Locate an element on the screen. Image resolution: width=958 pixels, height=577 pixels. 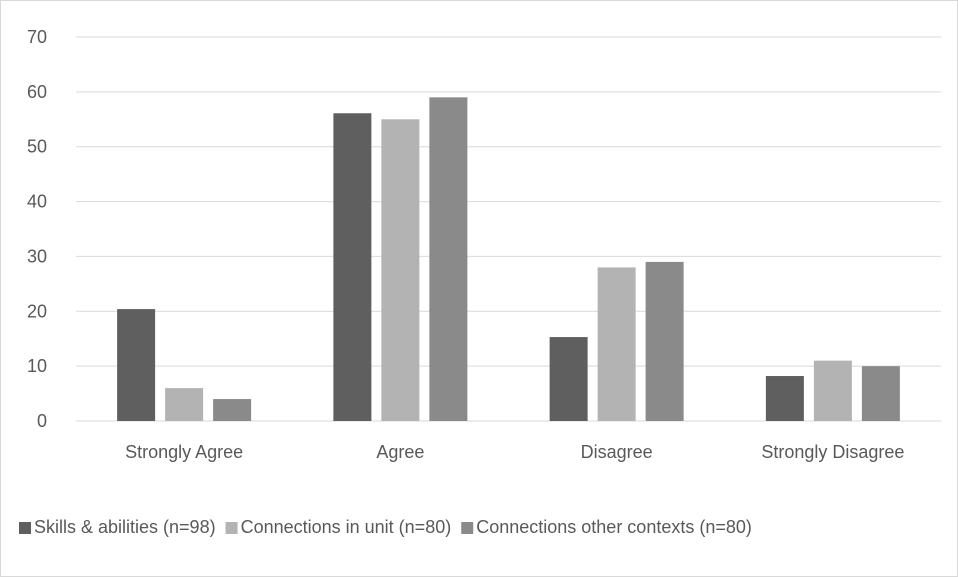
x-tick-label: Strongly Agree is located at coordinates (184, 452).